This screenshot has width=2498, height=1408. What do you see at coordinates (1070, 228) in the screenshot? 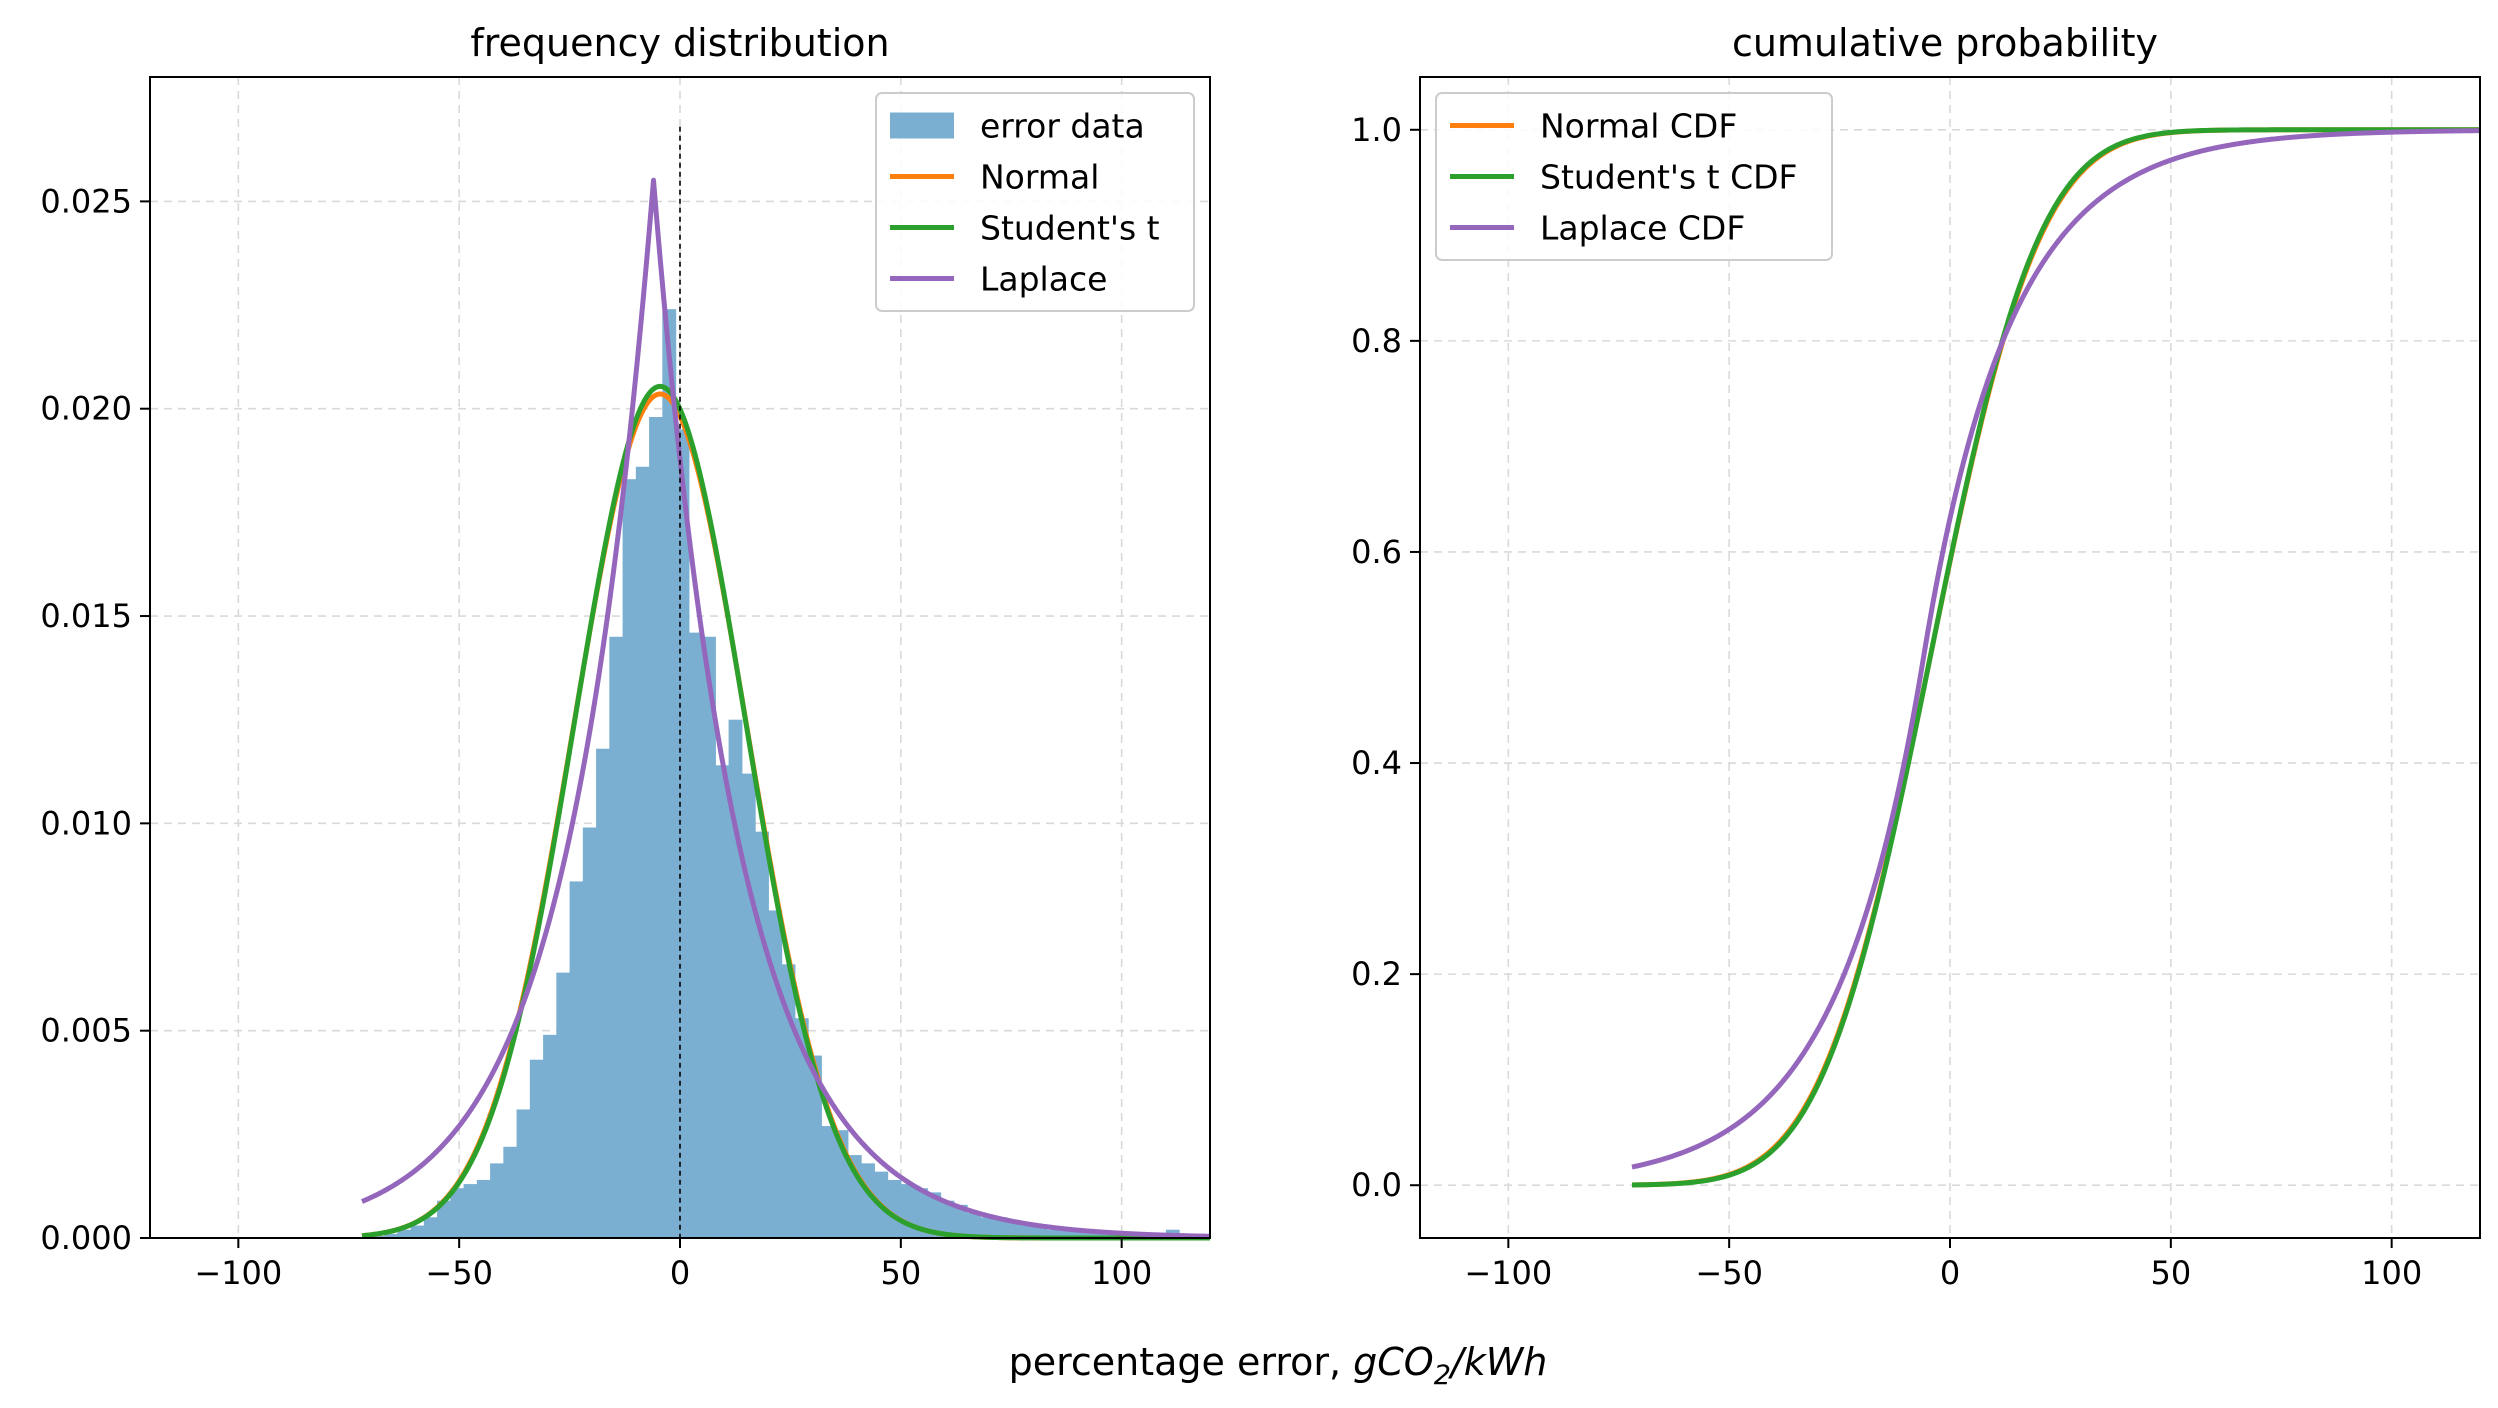
I see `legend-label: Student's t` at bounding box center [1070, 228].